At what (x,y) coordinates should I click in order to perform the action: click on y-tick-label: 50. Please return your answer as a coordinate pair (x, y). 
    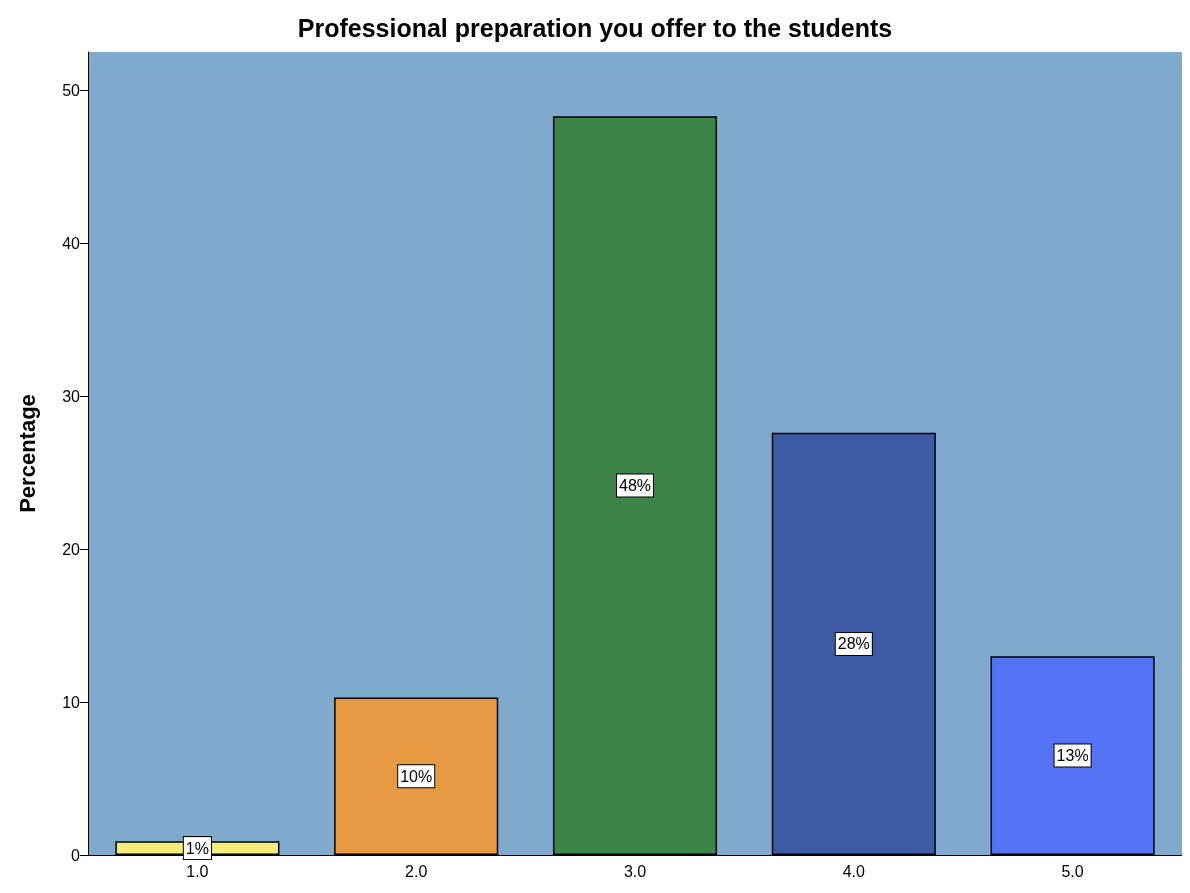
    Looking at the image, I should click on (71, 90).